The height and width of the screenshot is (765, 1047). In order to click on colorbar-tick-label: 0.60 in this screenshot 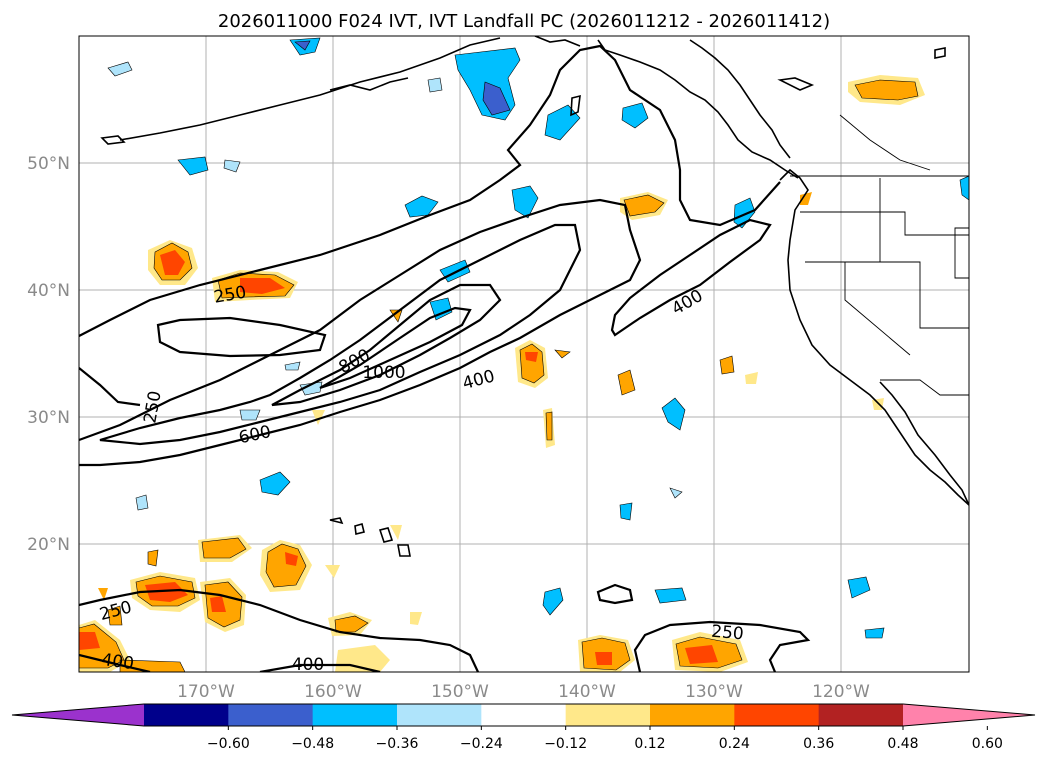, I will do `click(987, 744)`.